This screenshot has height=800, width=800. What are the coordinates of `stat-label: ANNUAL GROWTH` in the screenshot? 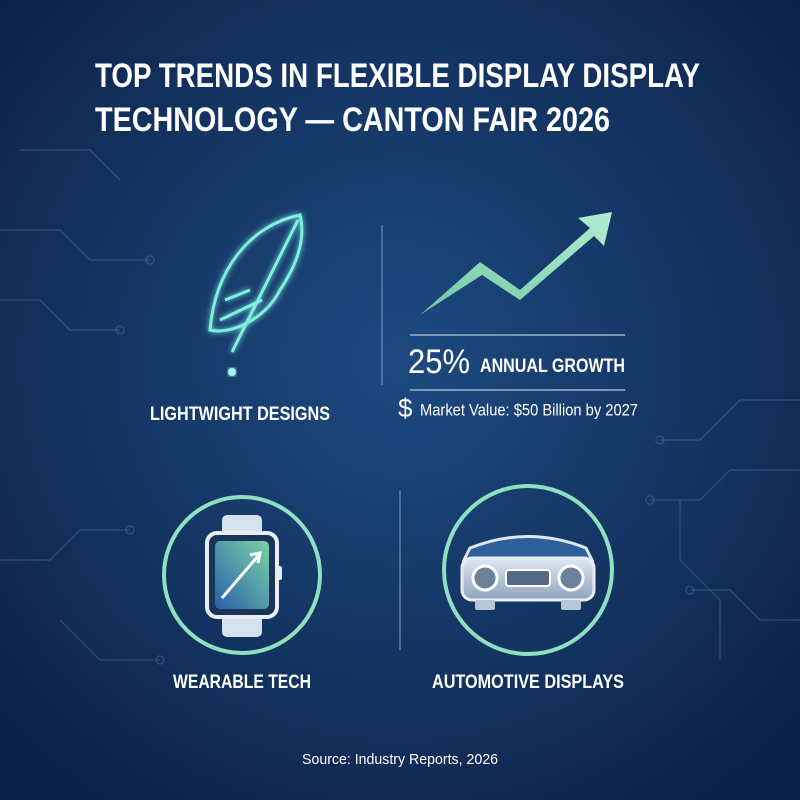 It's located at (552, 366).